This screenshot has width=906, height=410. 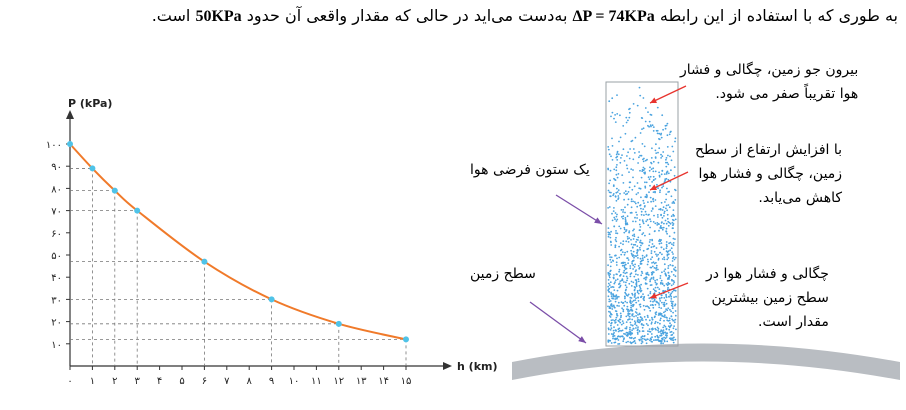 What do you see at coordinates (56, 278) in the screenshot?
I see `y-tick-label: ۴۰` at bounding box center [56, 278].